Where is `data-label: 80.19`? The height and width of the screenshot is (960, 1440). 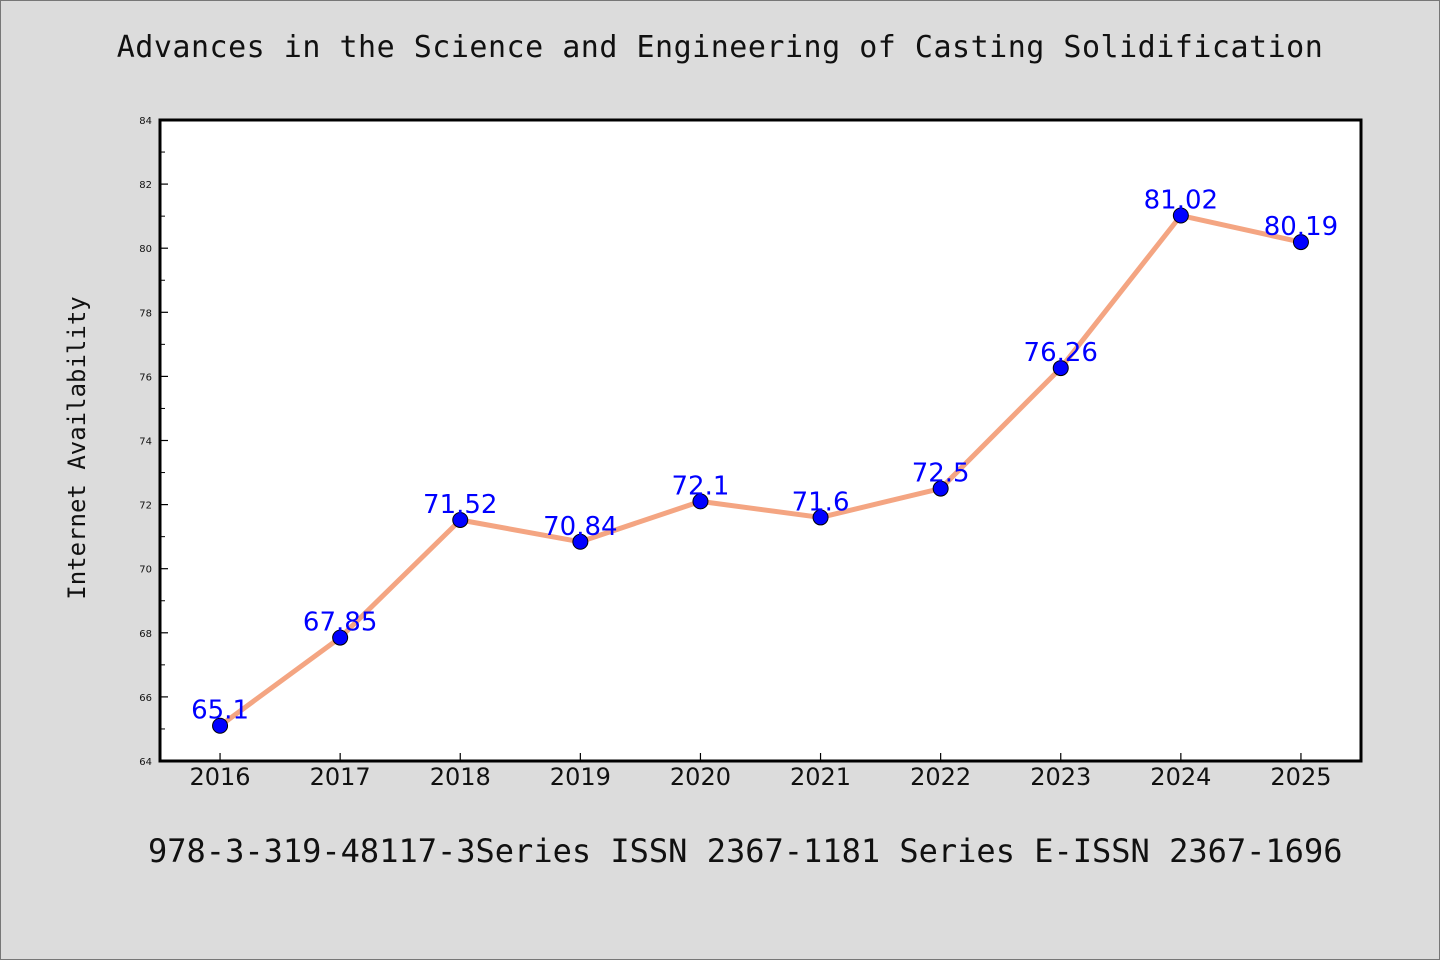
data-label: 80.19 is located at coordinates (1301, 227).